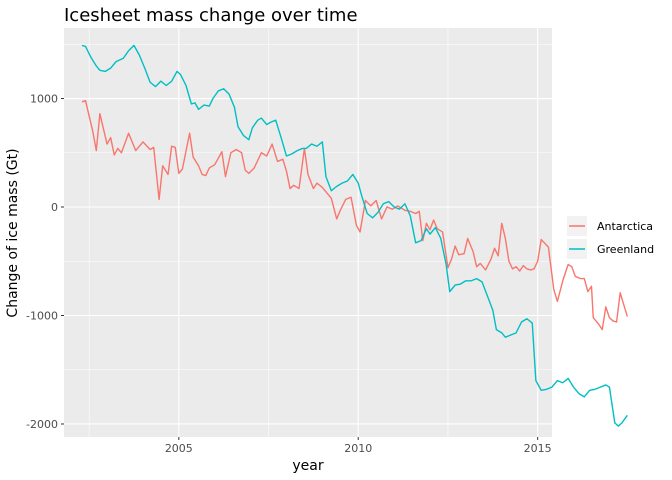  I want to click on x-tick-label: 2015, so click(538, 448).